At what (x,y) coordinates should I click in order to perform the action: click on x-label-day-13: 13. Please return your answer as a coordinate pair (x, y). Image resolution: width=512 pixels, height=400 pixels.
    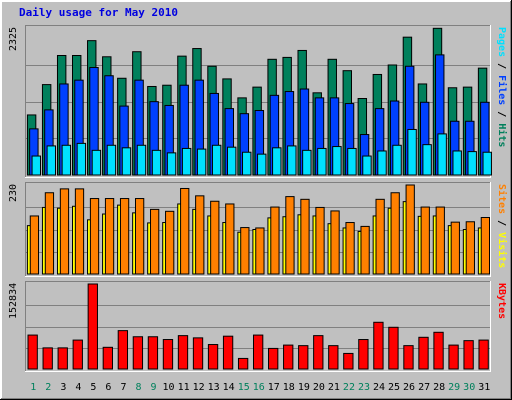
    Looking at the image, I should click on (214, 387).